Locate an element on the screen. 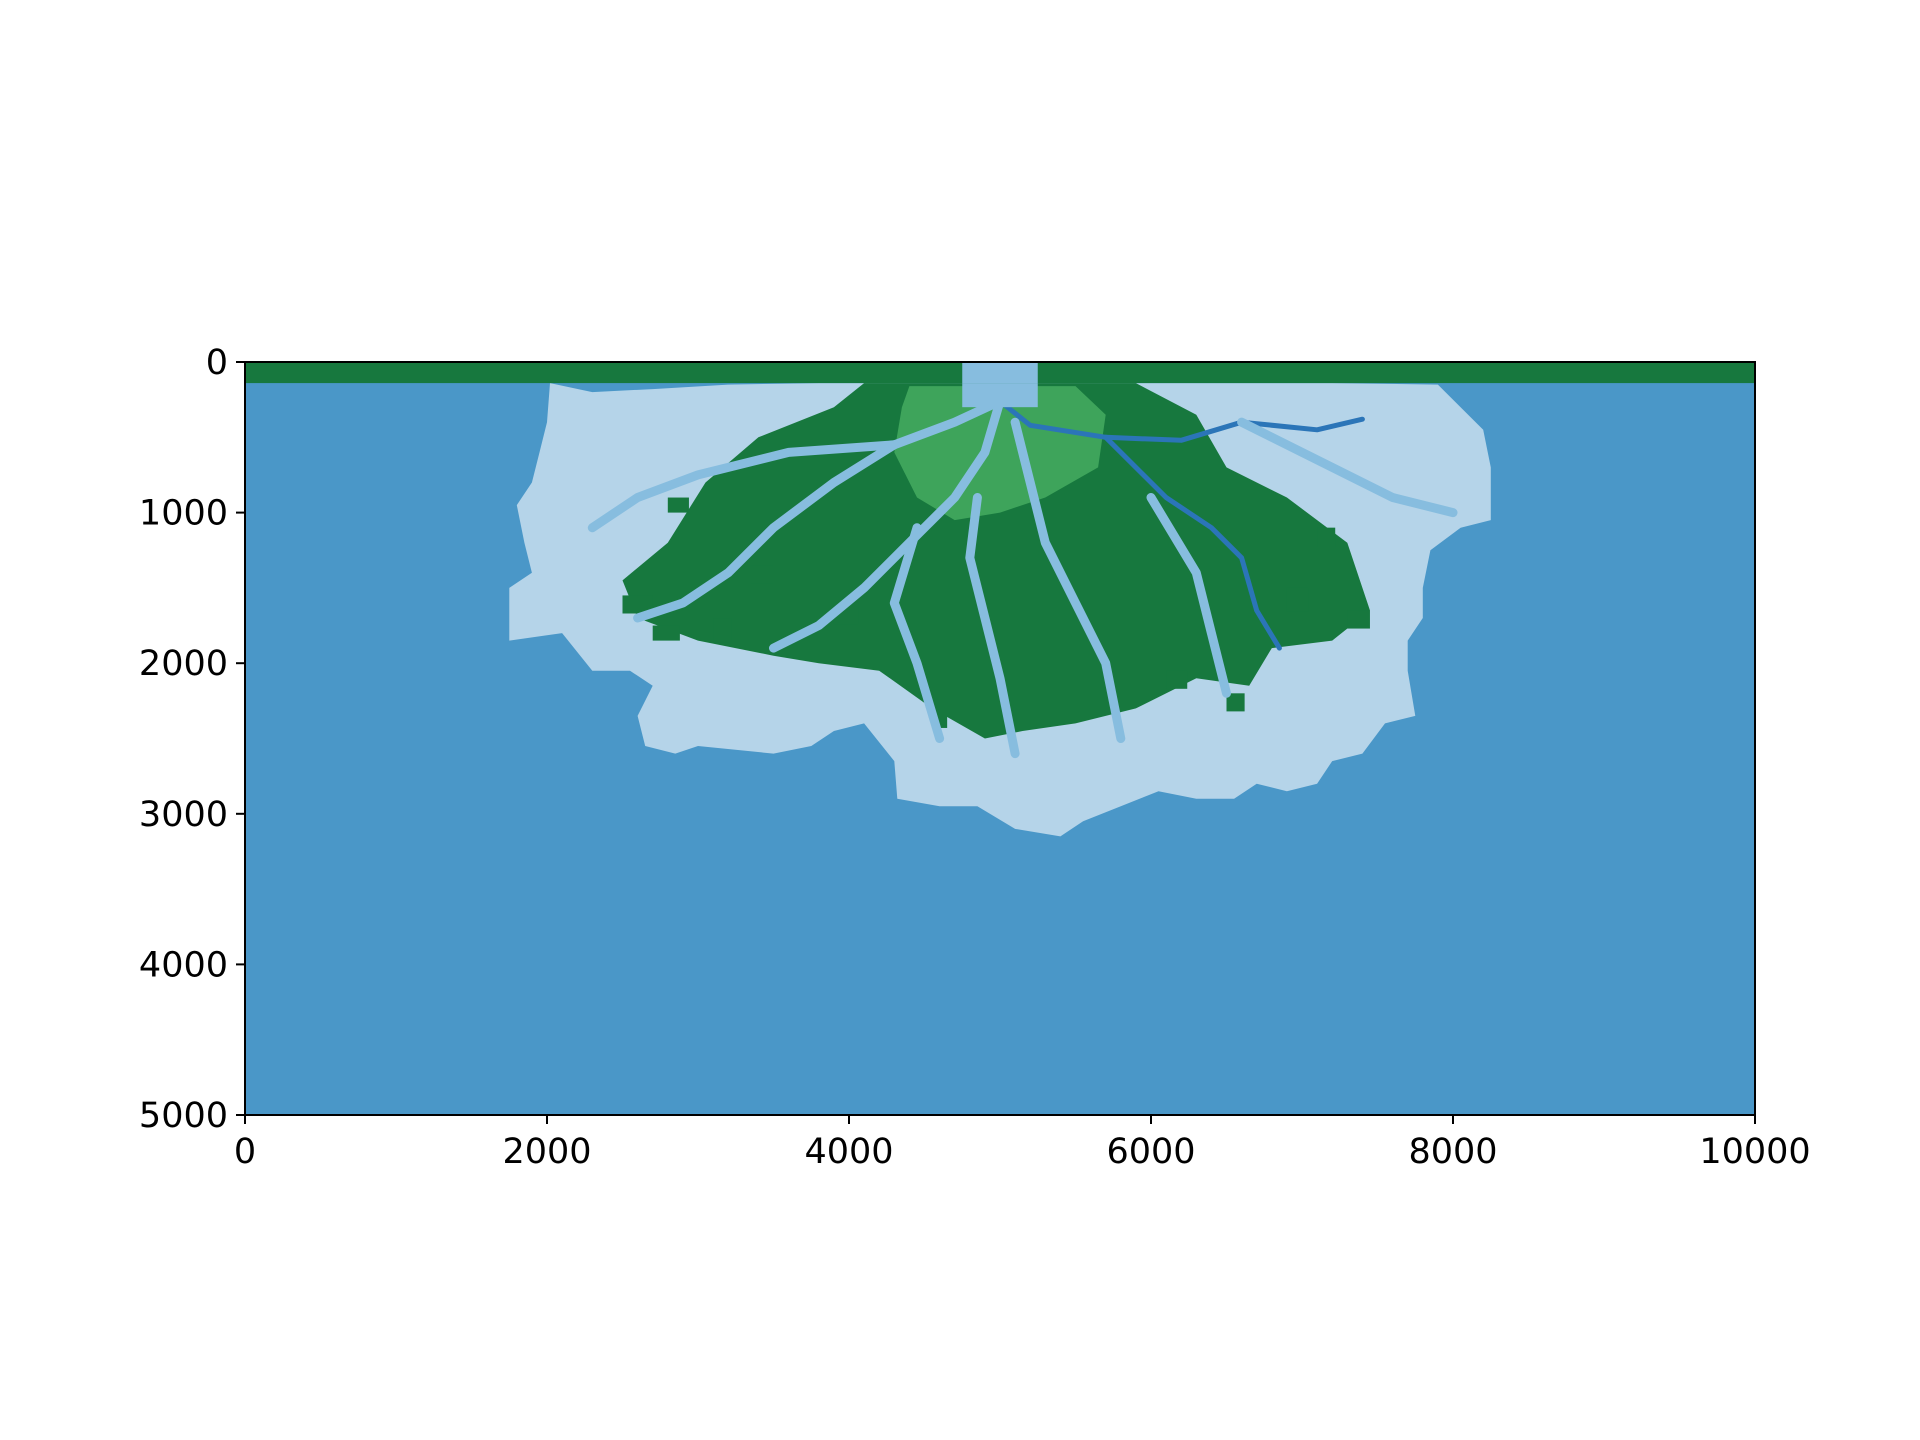 The image size is (1920, 1440). x-axis: 0 2000 4000 6000 8000 10000 is located at coordinates (1022, 1143).